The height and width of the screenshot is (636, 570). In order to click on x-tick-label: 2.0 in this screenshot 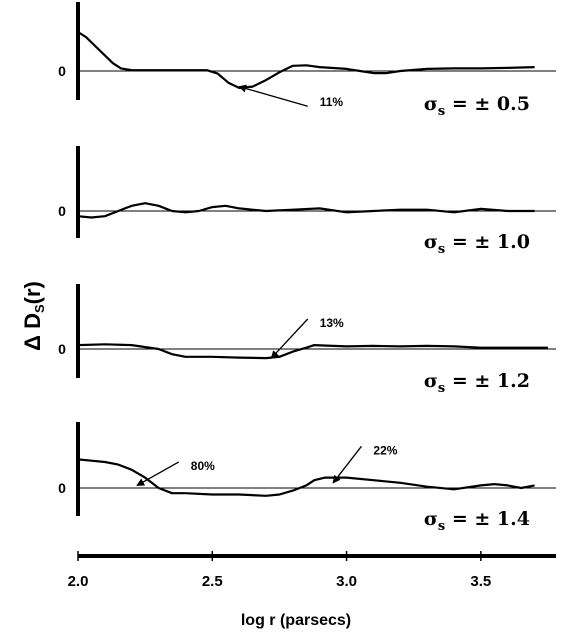, I will do `click(78, 581)`.